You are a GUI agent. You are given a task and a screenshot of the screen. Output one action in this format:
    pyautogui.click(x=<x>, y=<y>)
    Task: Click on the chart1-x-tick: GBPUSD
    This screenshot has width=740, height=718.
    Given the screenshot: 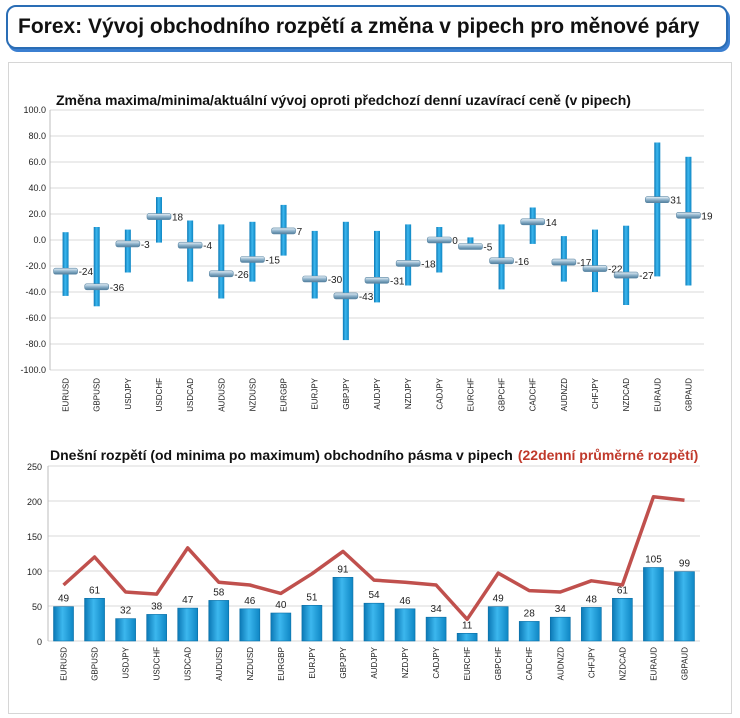 What is the action you would take?
    pyautogui.click(x=97, y=395)
    